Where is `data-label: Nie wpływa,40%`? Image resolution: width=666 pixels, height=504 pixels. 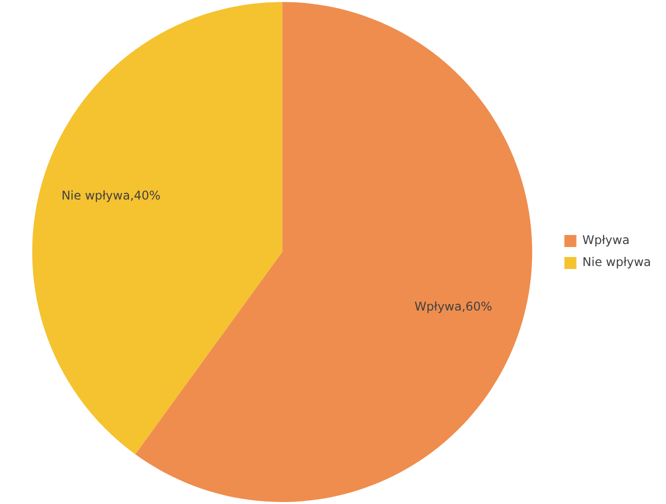 data-label: Nie wpływa,40% is located at coordinates (111, 195).